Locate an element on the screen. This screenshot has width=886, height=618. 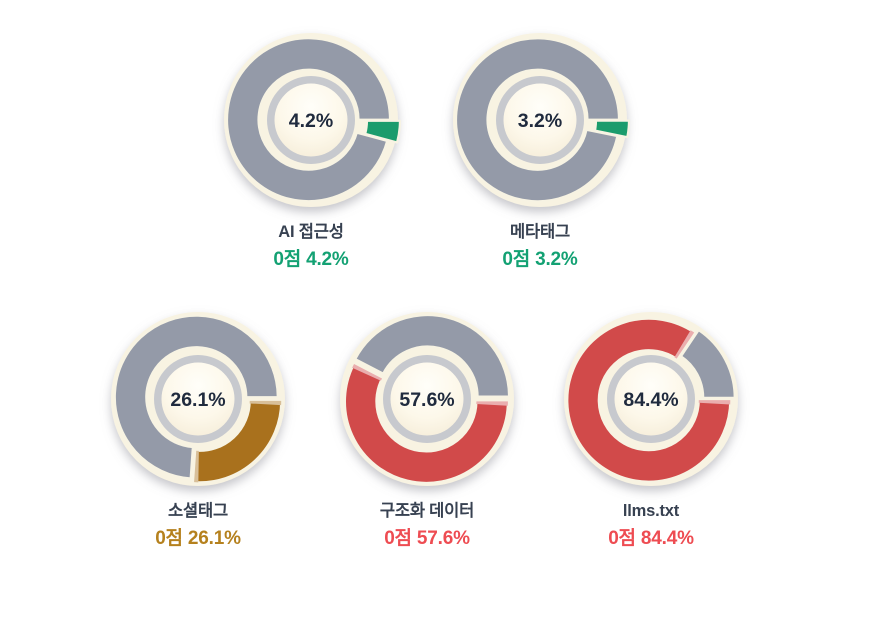
donut-chart: 3.2% is located at coordinates (540, 120).